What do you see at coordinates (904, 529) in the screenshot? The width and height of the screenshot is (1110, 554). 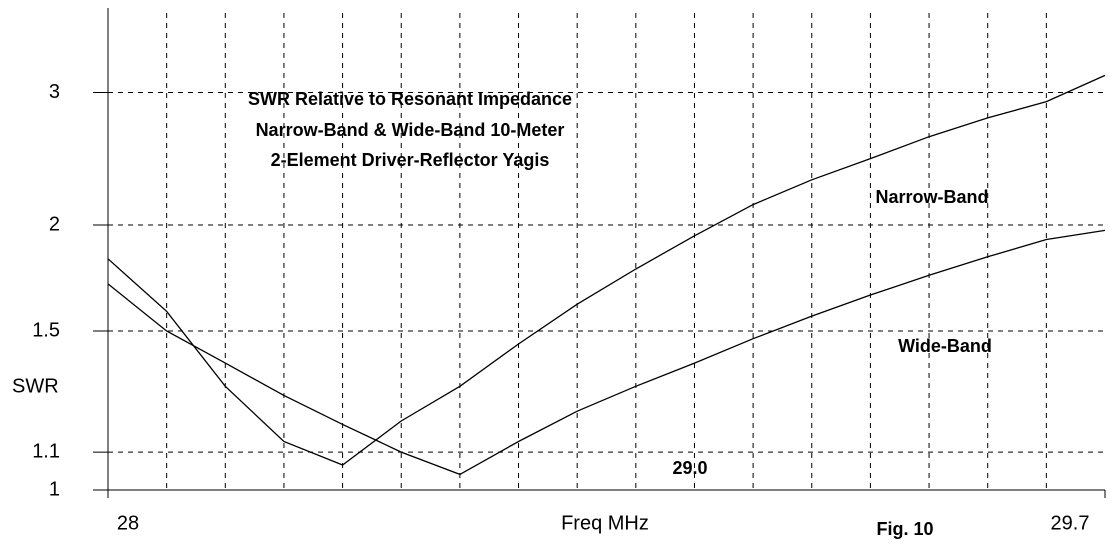 I see `annotation: Fig. 10` at bounding box center [904, 529].